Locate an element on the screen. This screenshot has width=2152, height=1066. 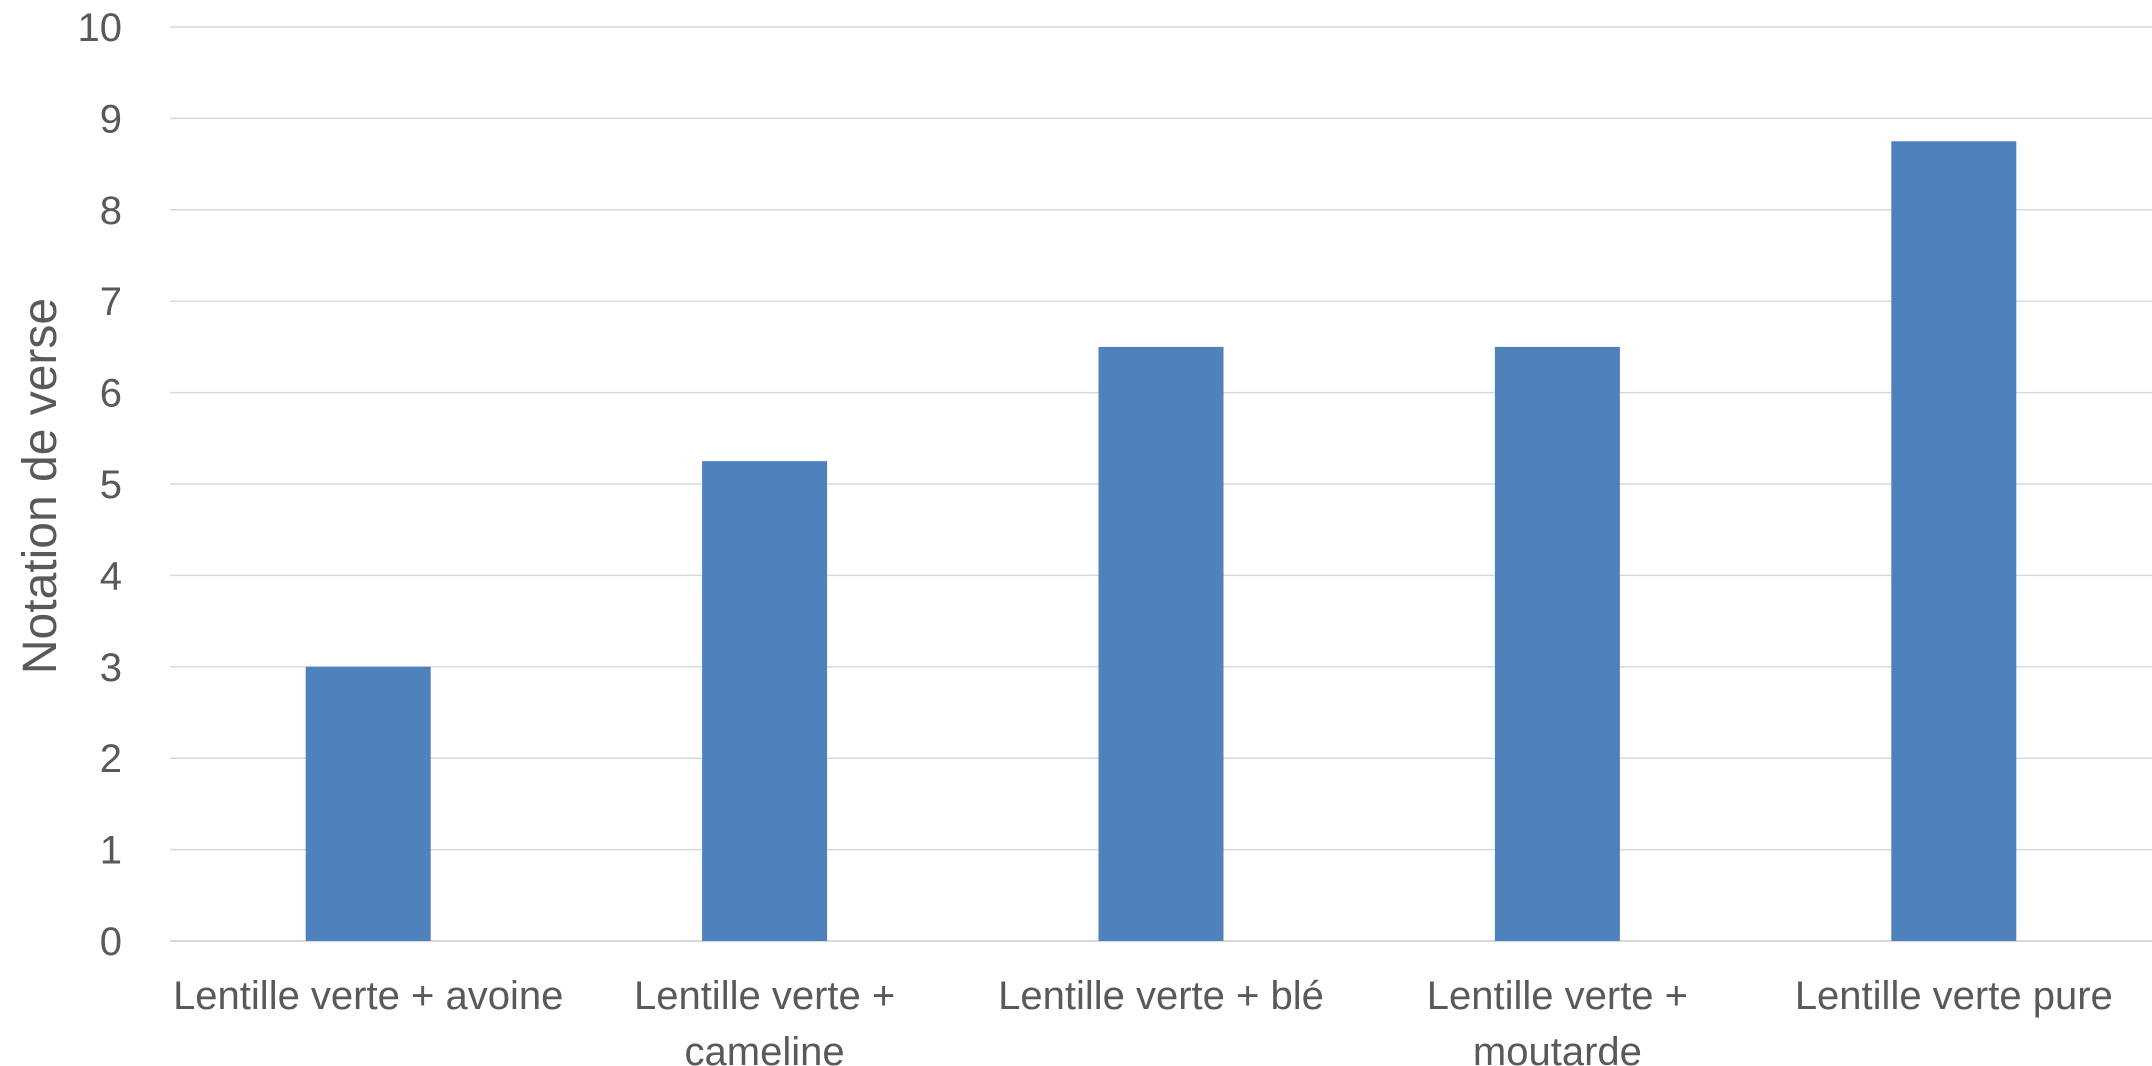
x-category-label: Lentille verte + cameline is located at coordinates (764, 1020).